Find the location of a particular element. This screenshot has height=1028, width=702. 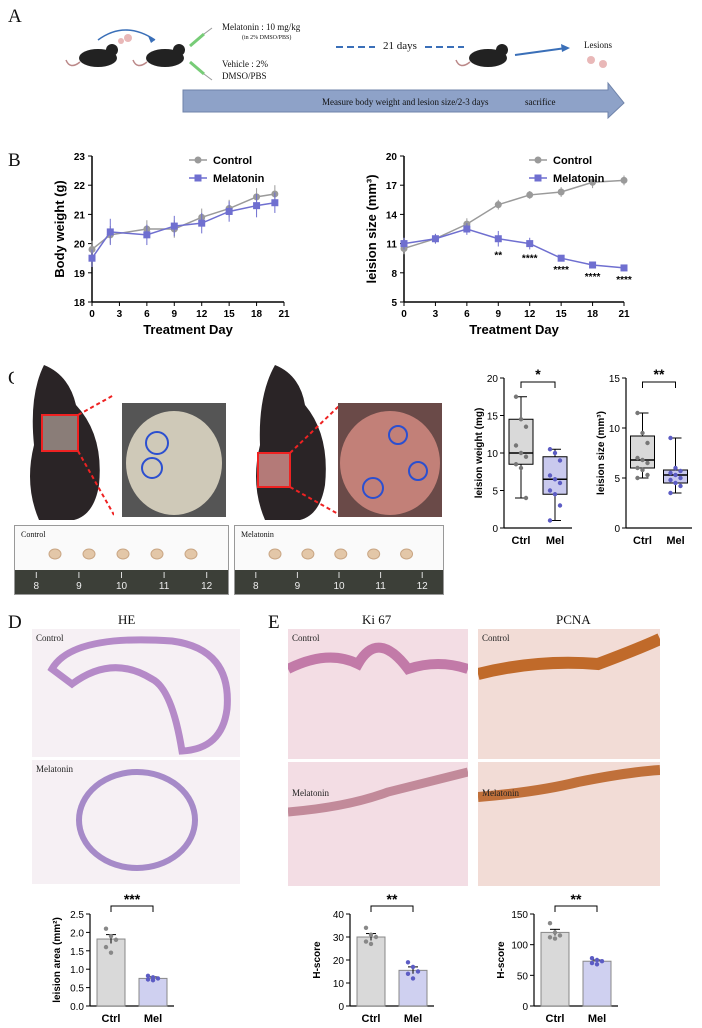

significance-mark: **** is located at coordinates (530, 258).